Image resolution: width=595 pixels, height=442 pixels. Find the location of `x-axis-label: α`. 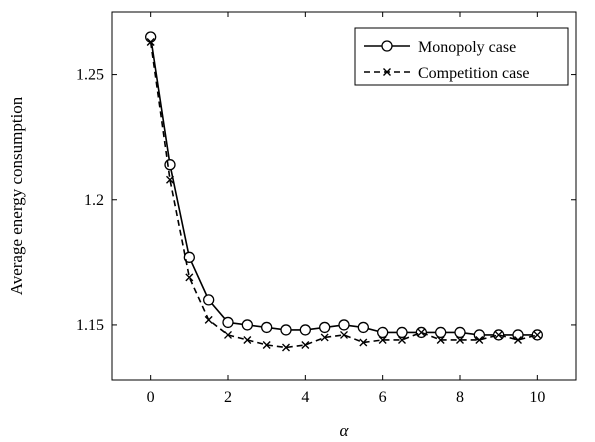

x-axis-label: α is located at coordinates (345, 430).